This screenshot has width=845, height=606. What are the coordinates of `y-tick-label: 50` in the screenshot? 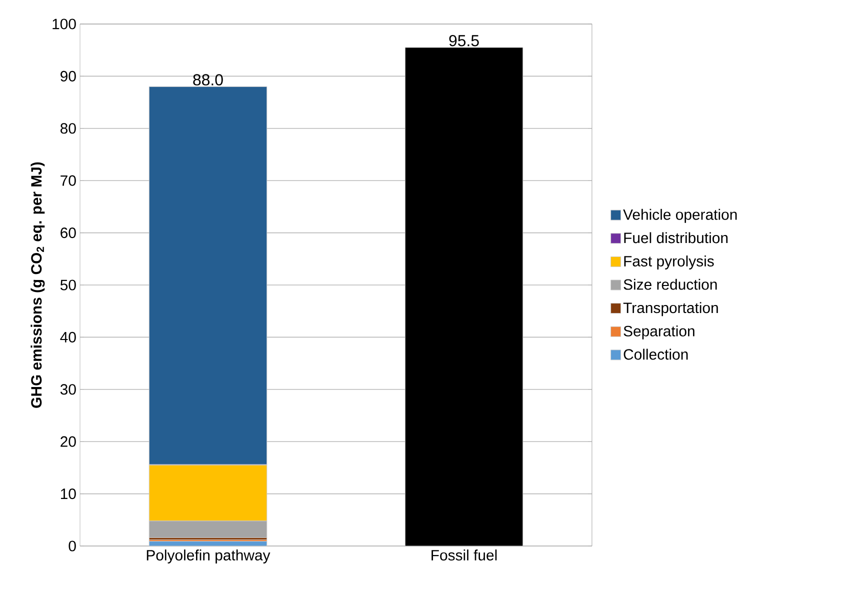 It's located at (68, 285).